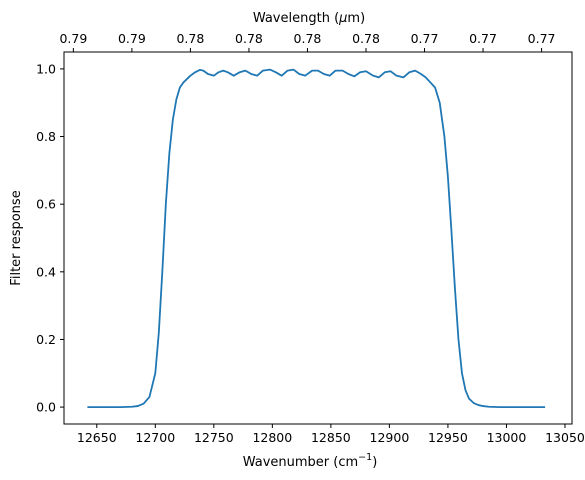 Image resolution: width=585 pixels, height=480 pixels. I want to click on y-tick-label: 0.4, so click(46, 271).